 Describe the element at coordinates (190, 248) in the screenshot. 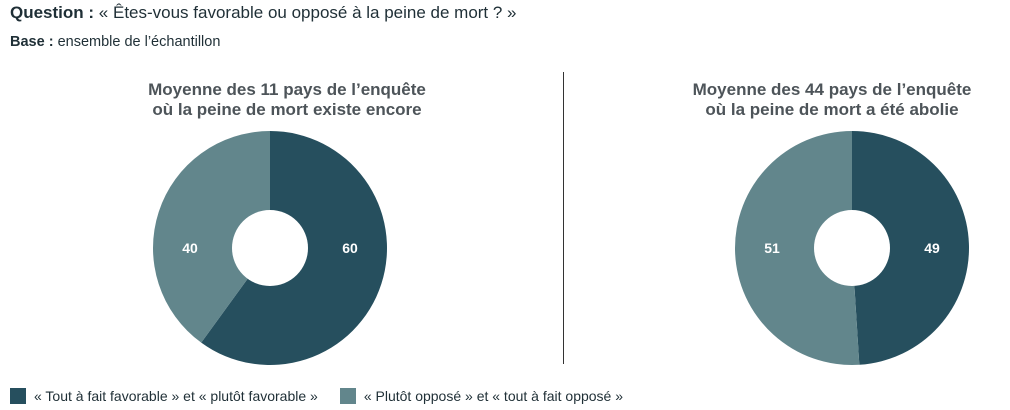

I see `slice-label-oppose: 40` at that location.